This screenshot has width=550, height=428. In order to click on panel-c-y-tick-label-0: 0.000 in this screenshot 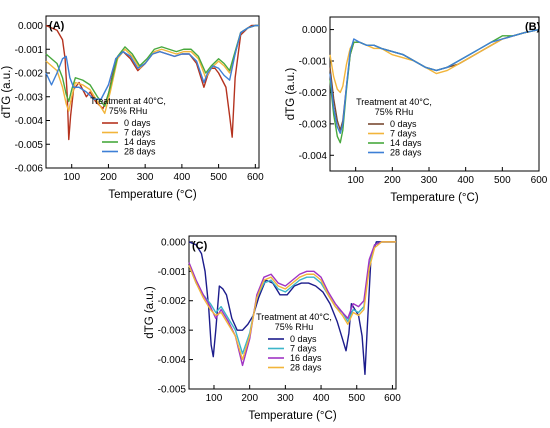, I will do `click(173, 242)`.